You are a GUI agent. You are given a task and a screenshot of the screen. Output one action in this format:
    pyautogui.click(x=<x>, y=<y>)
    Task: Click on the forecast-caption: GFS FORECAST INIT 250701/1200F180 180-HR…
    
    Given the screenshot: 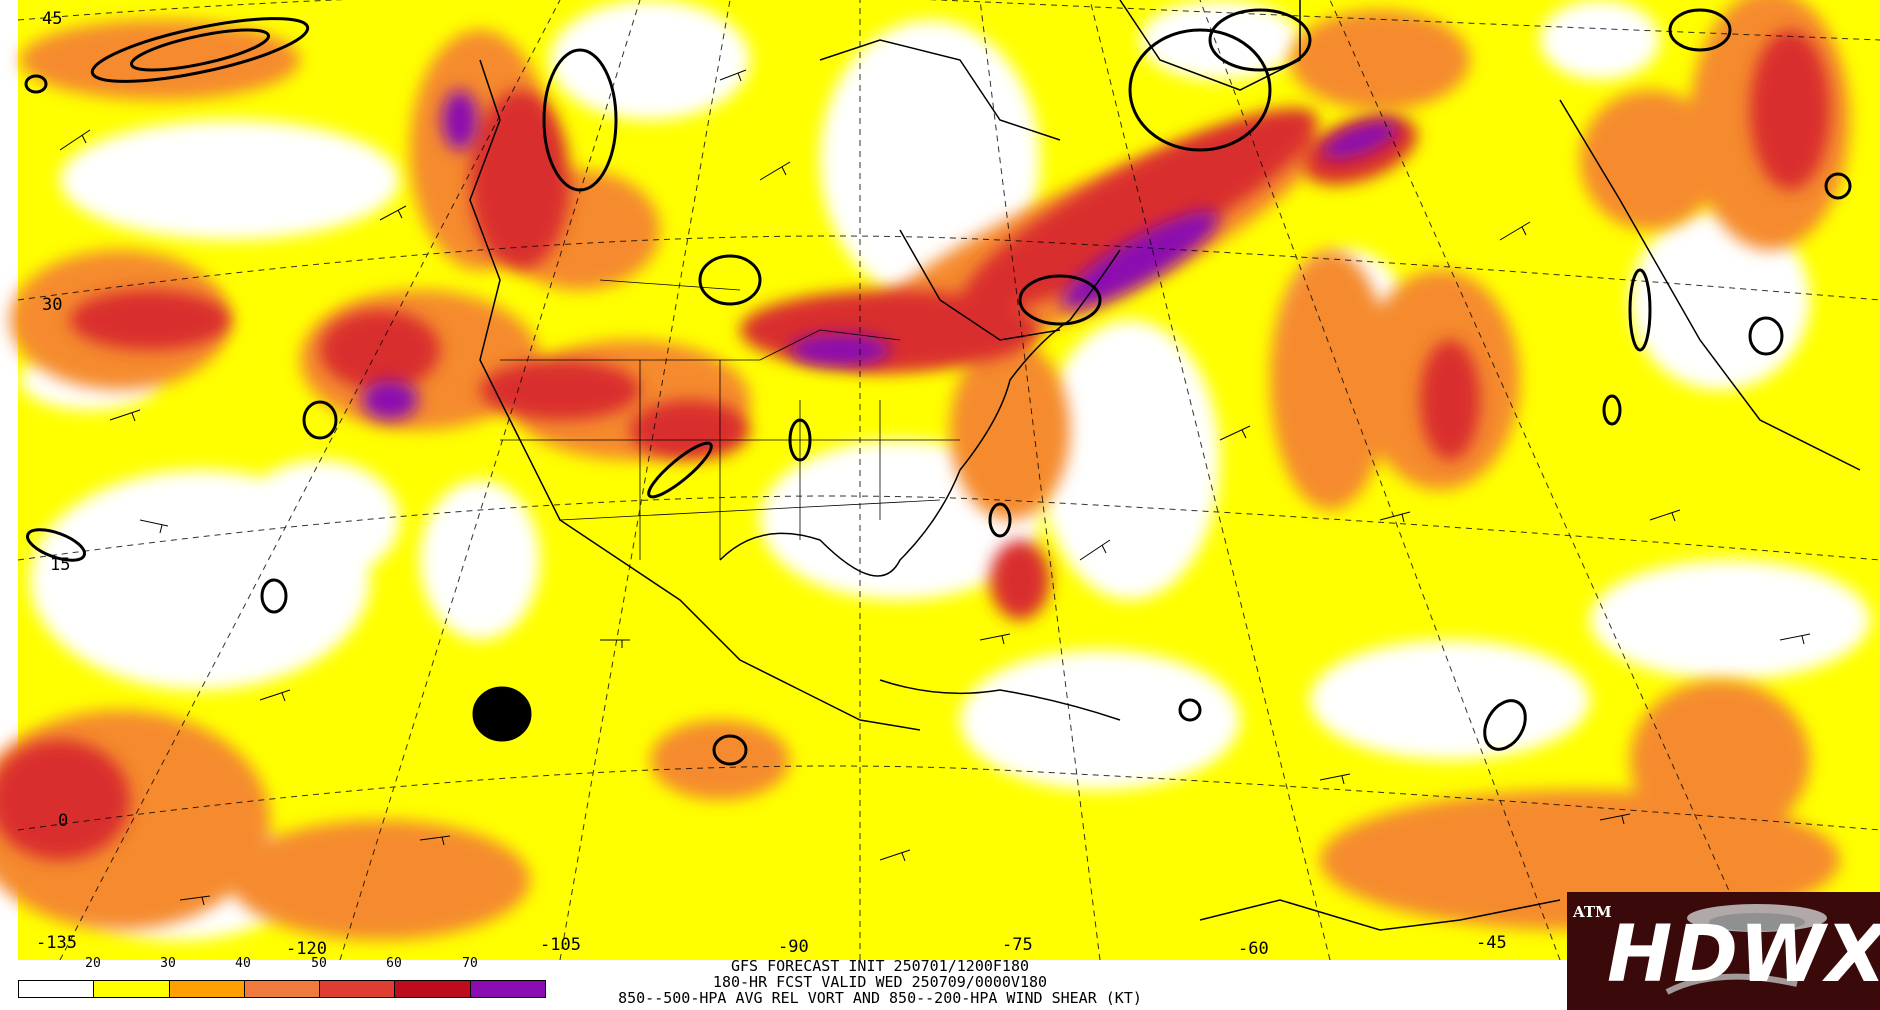 What is the action you would take?
    pyautogui.click(x=880, y=982)
    